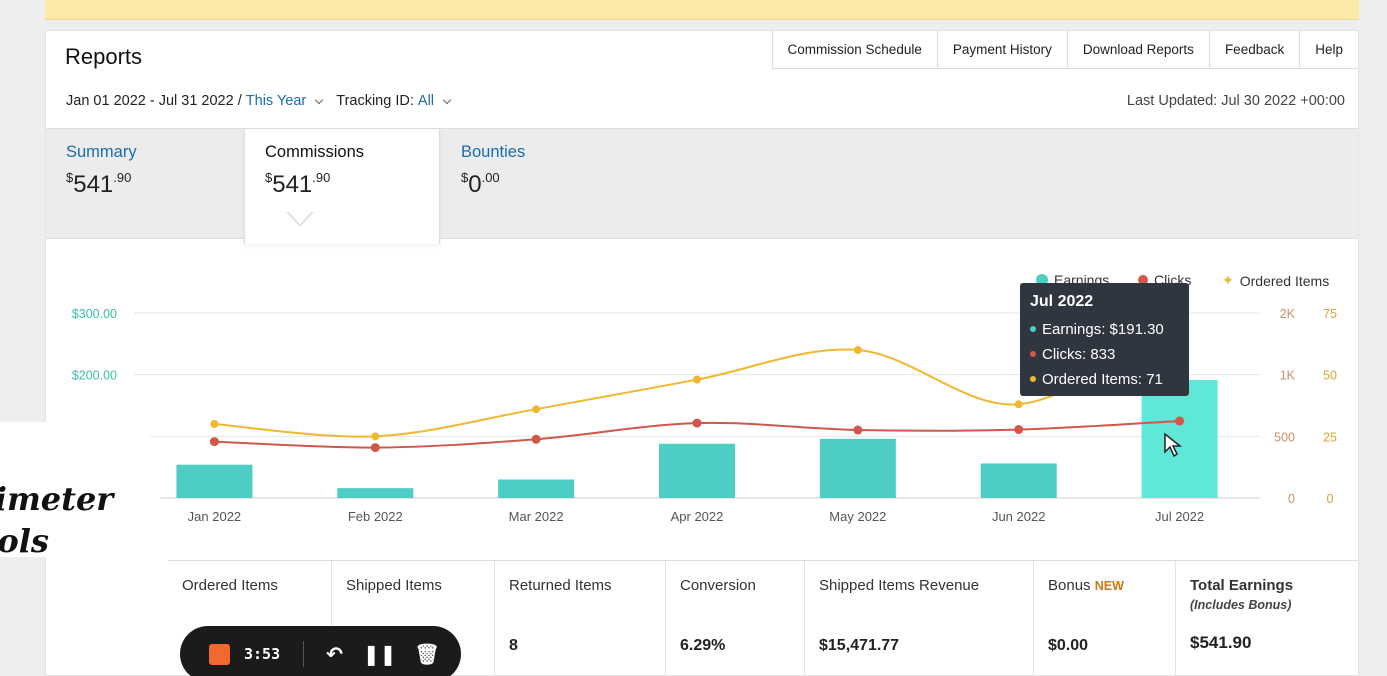  I want to click on y-right-items-tick-label: 75, so click(1330, 314).